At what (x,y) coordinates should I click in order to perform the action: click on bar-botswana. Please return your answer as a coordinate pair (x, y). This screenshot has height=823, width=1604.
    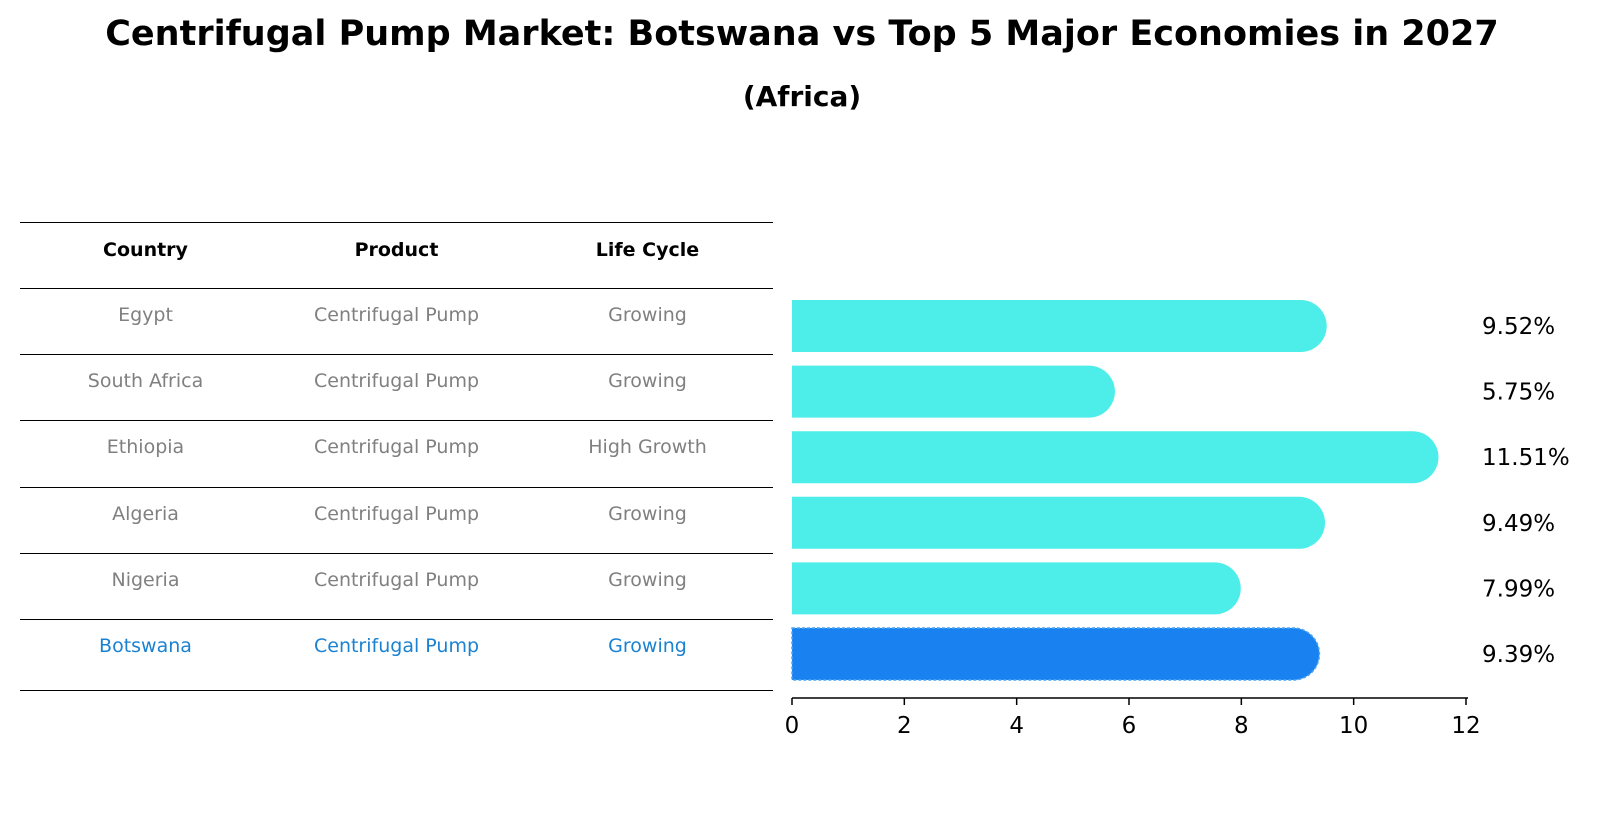
    Looking at the image, I should click on (1056, 654).